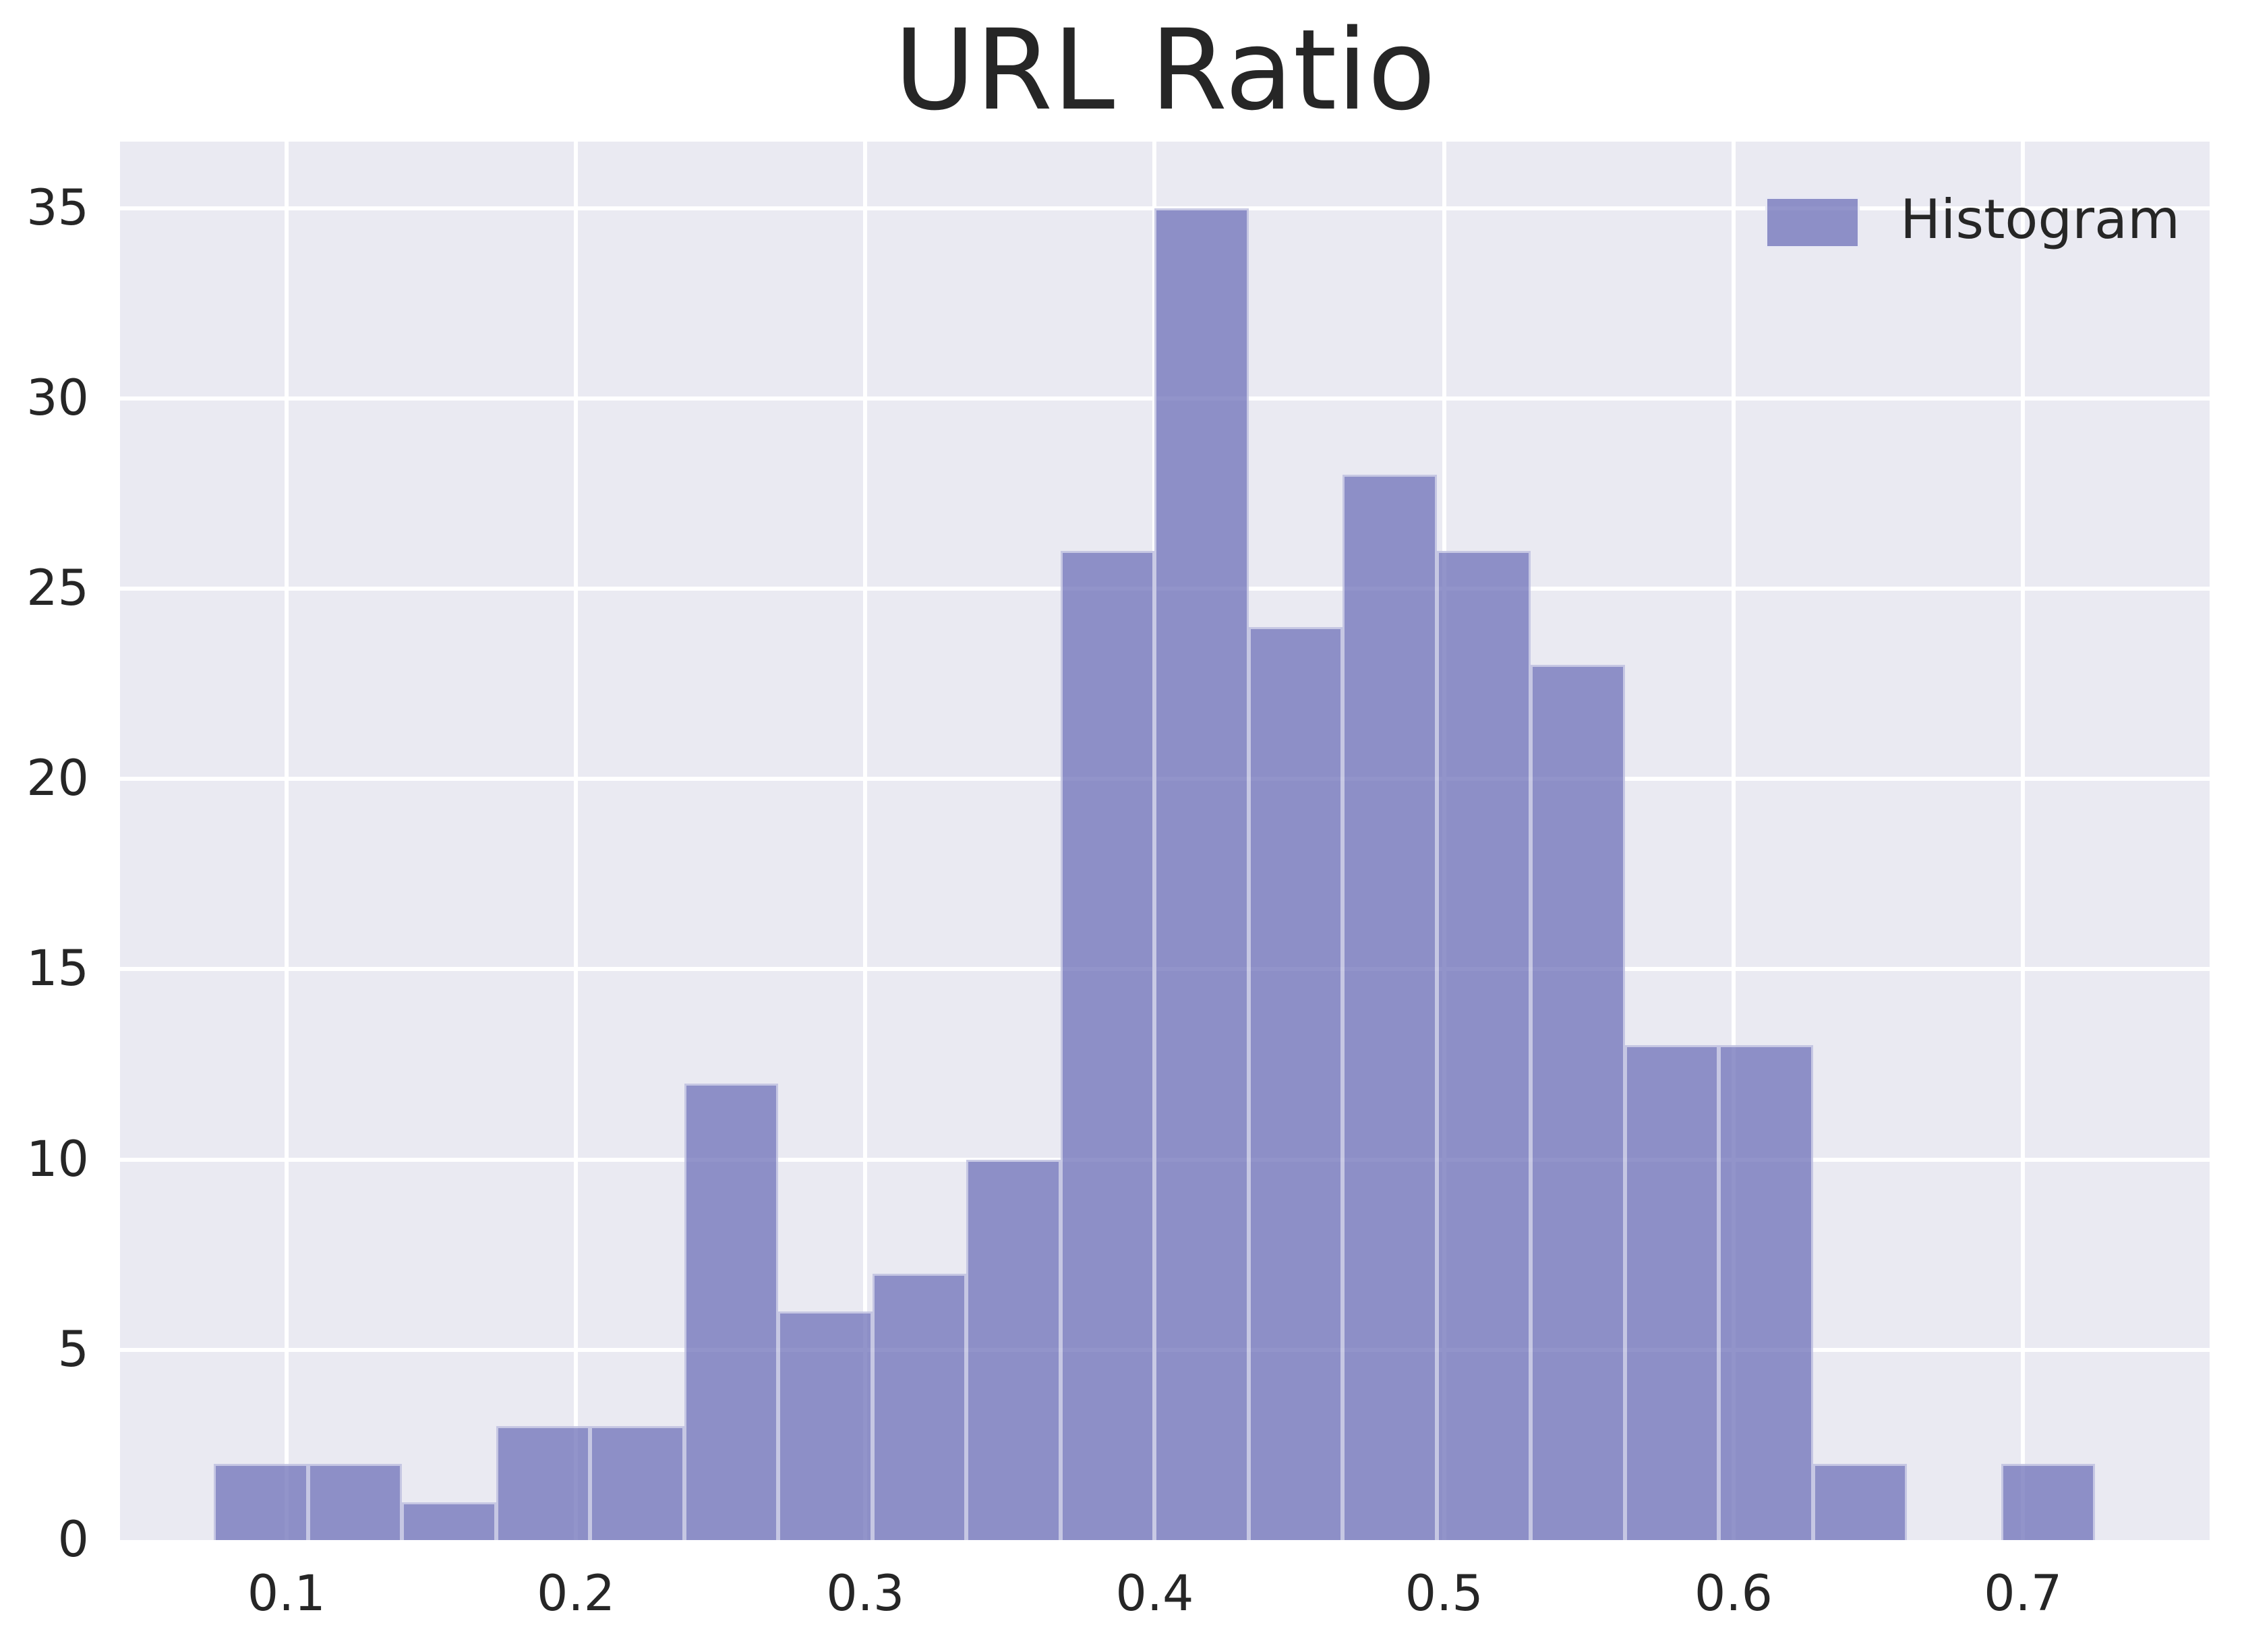 The image size is (2242, 1652). I want to click on y-tick-label: 30, so click(57, 398).